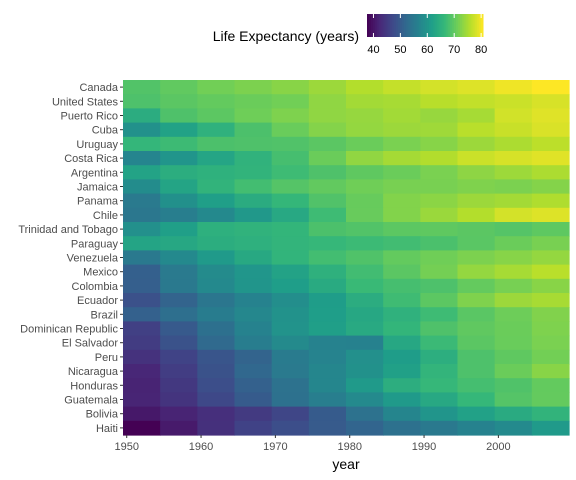 This screenshot has width=576, height=480. What do you see at coordinates (498, 447) in the screenshot?
I see `x-tick-label: 2000` at bounding box center [498, 447].